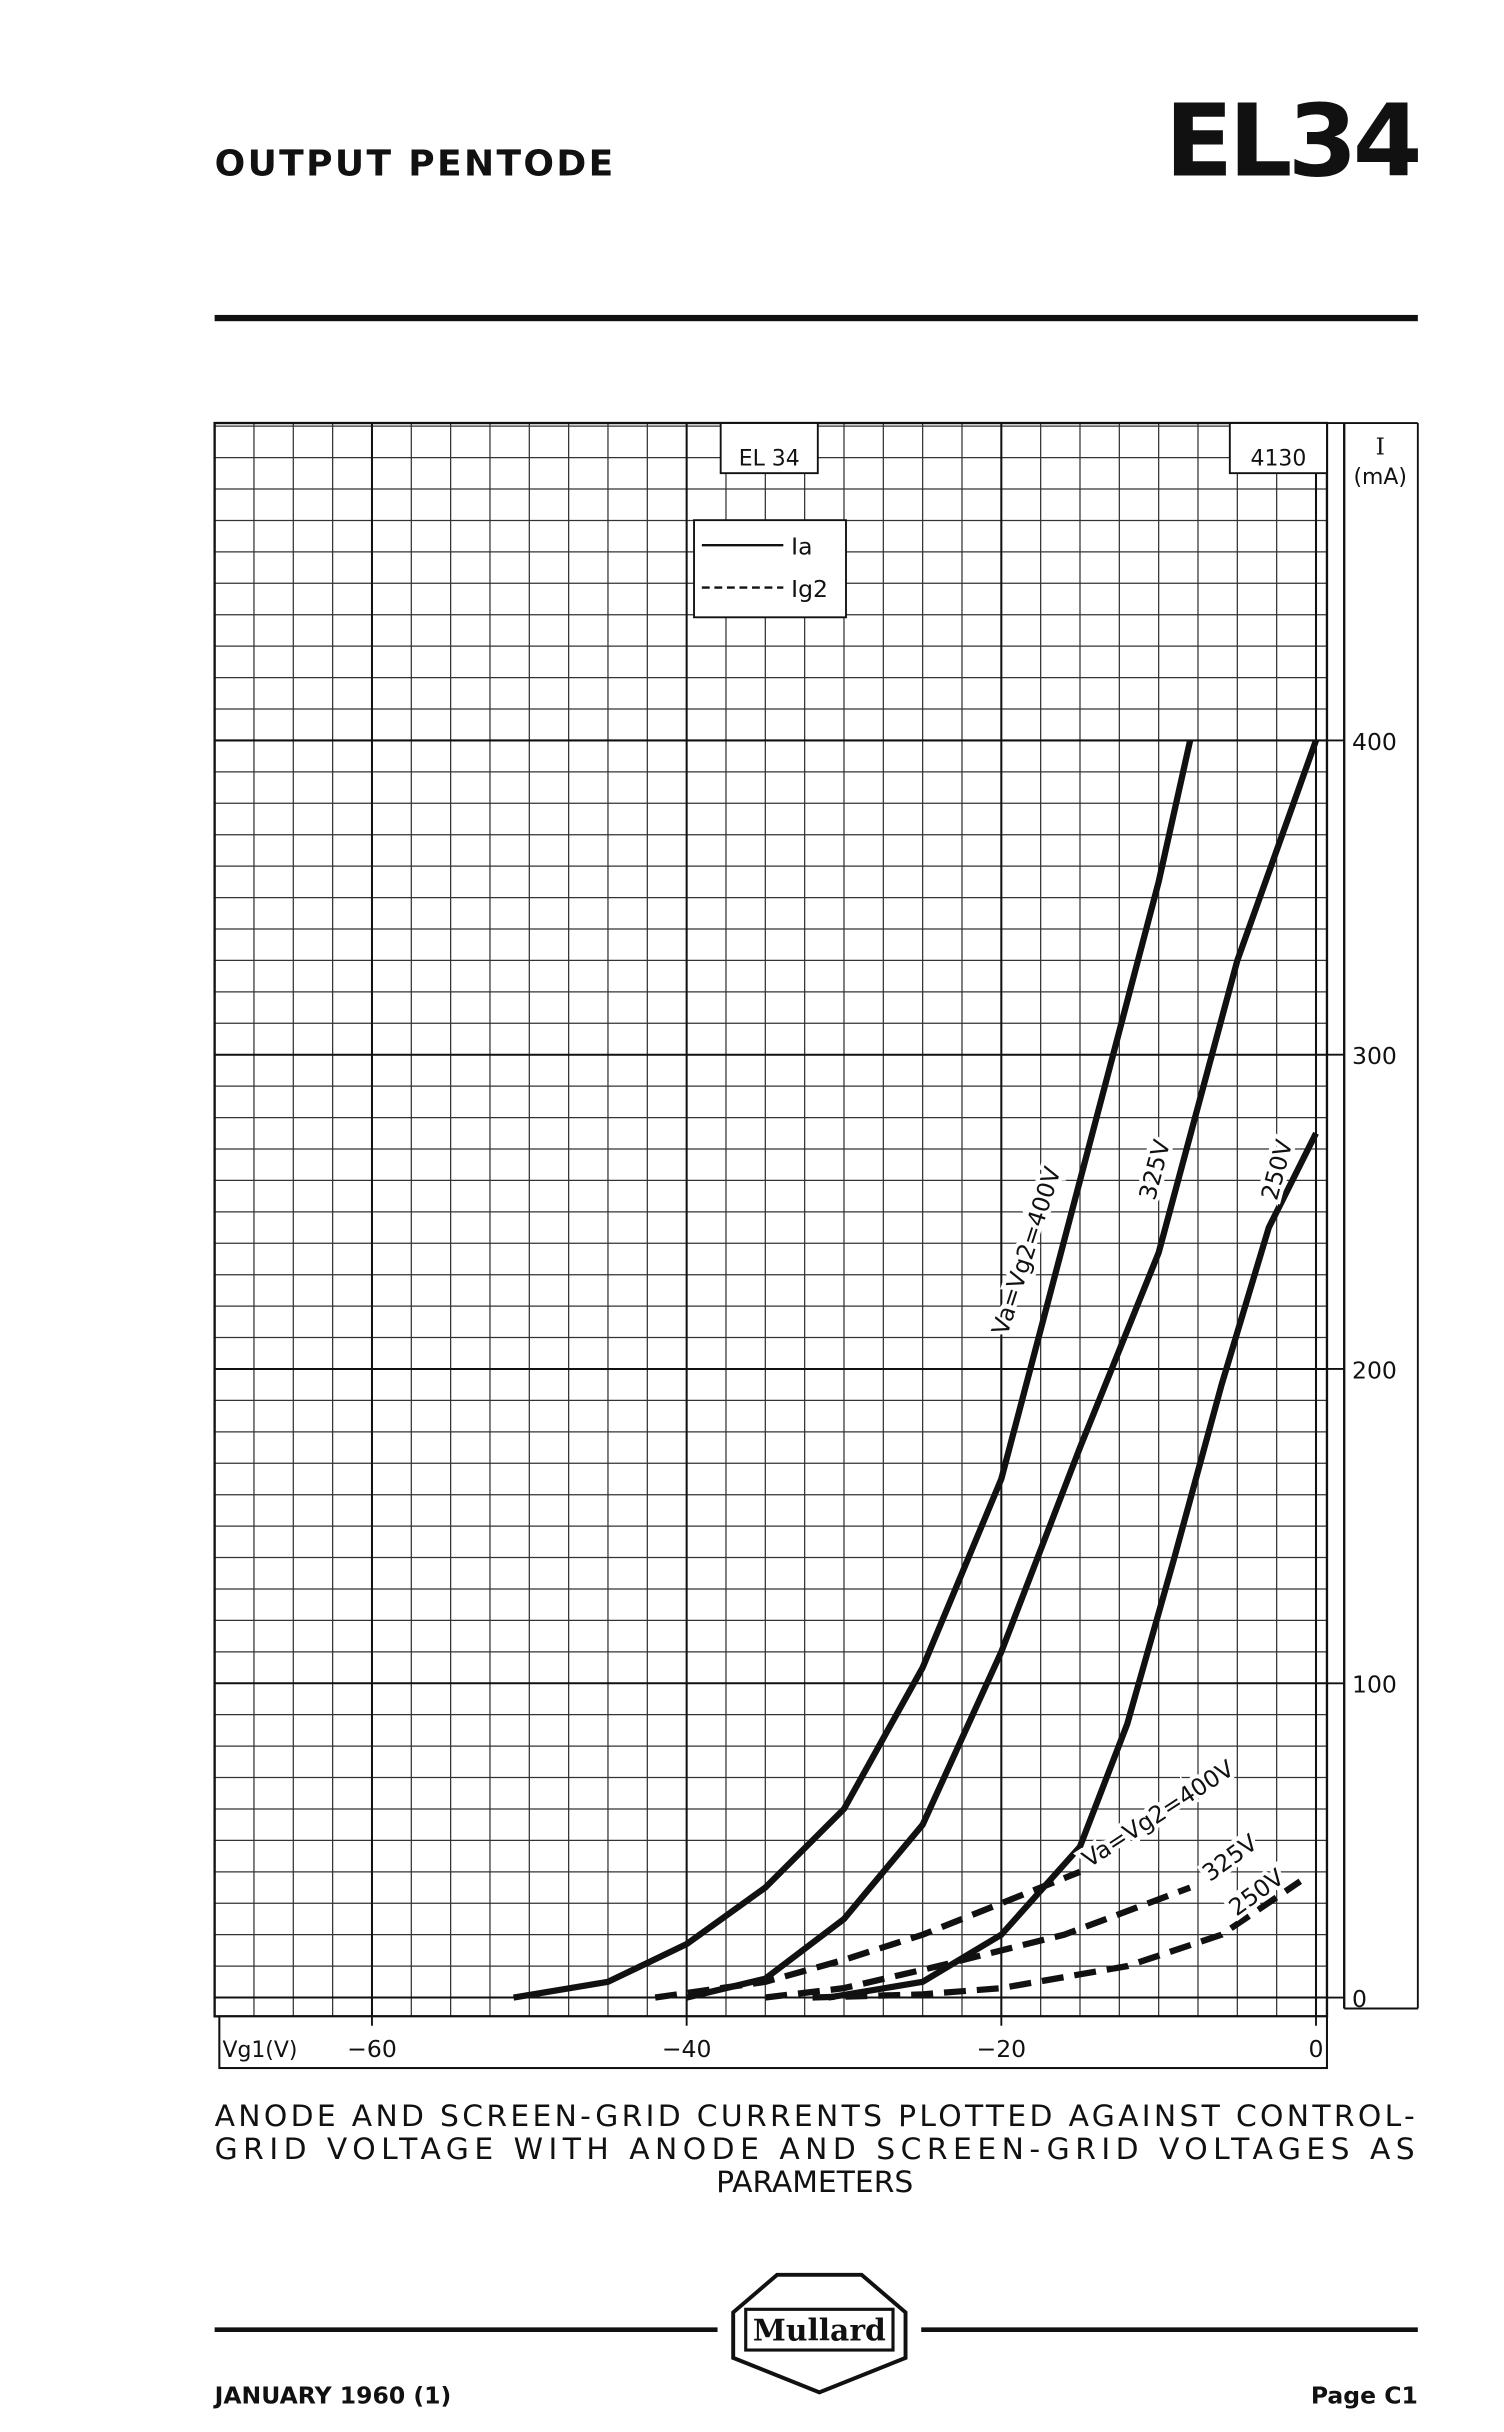 This screenshot has width=1504, height=2432. Describe the element at coordinates (1380, 446) in the screenshot. I see `y-axis-symbol: I` at that location.